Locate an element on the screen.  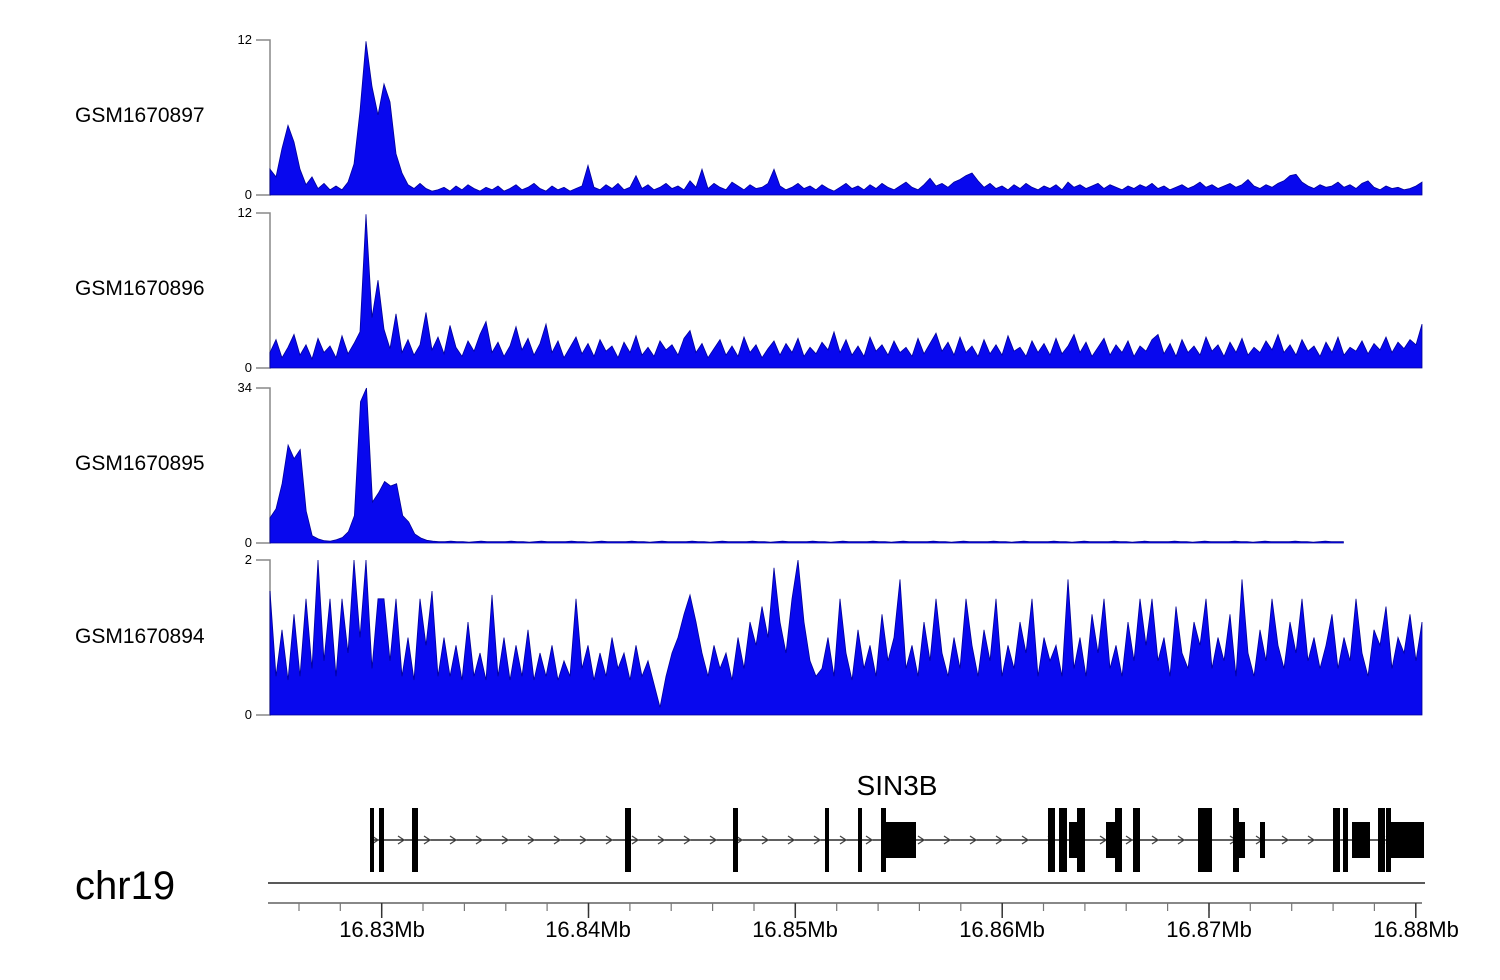
coverage-area-gsm1670896 is located at coordinates (846, 291).